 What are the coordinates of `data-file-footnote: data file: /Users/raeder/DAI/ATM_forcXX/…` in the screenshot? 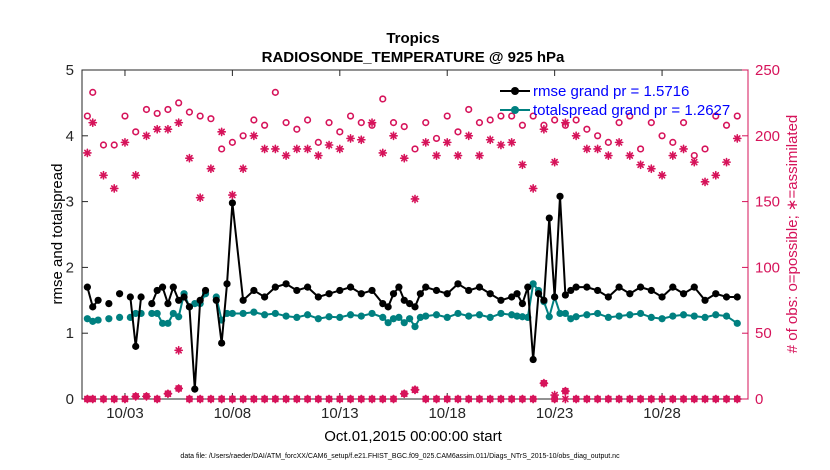 It's located at (400, 456).